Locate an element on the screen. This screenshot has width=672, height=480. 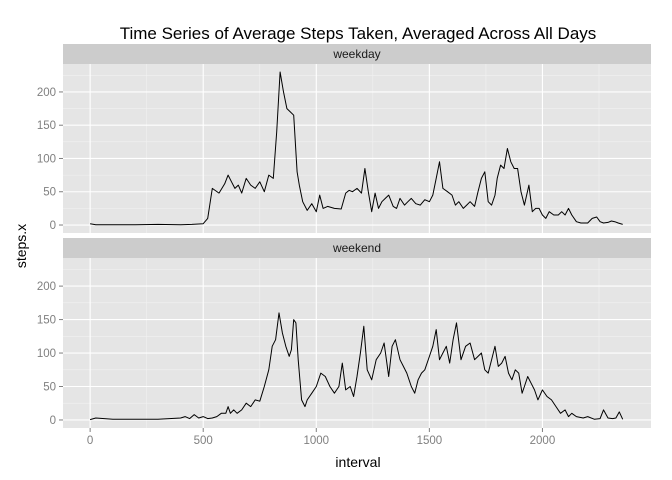
x-axis-title: interval is located at coordinates (357, 462).